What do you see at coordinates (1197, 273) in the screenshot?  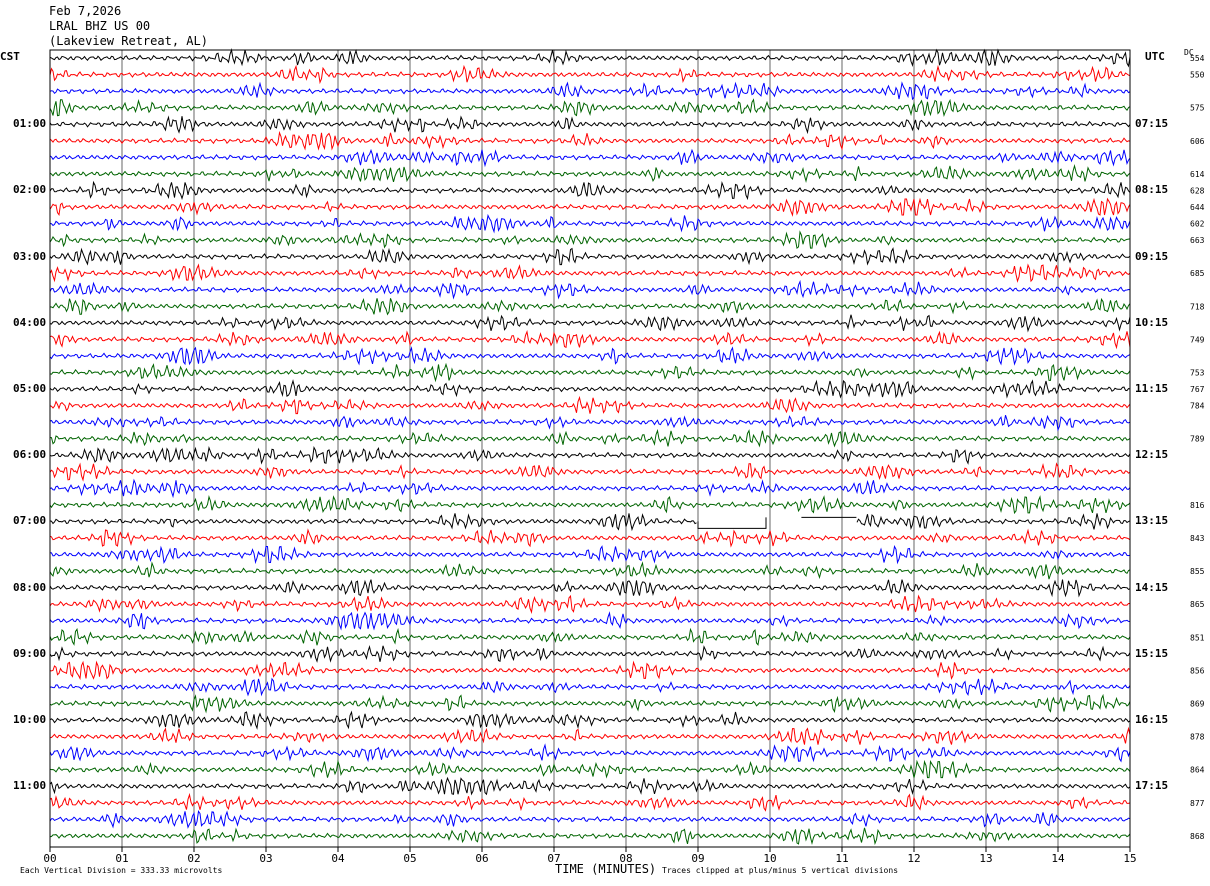 I see `dc-offset-label: 685` at bounding box center [1197, 273].